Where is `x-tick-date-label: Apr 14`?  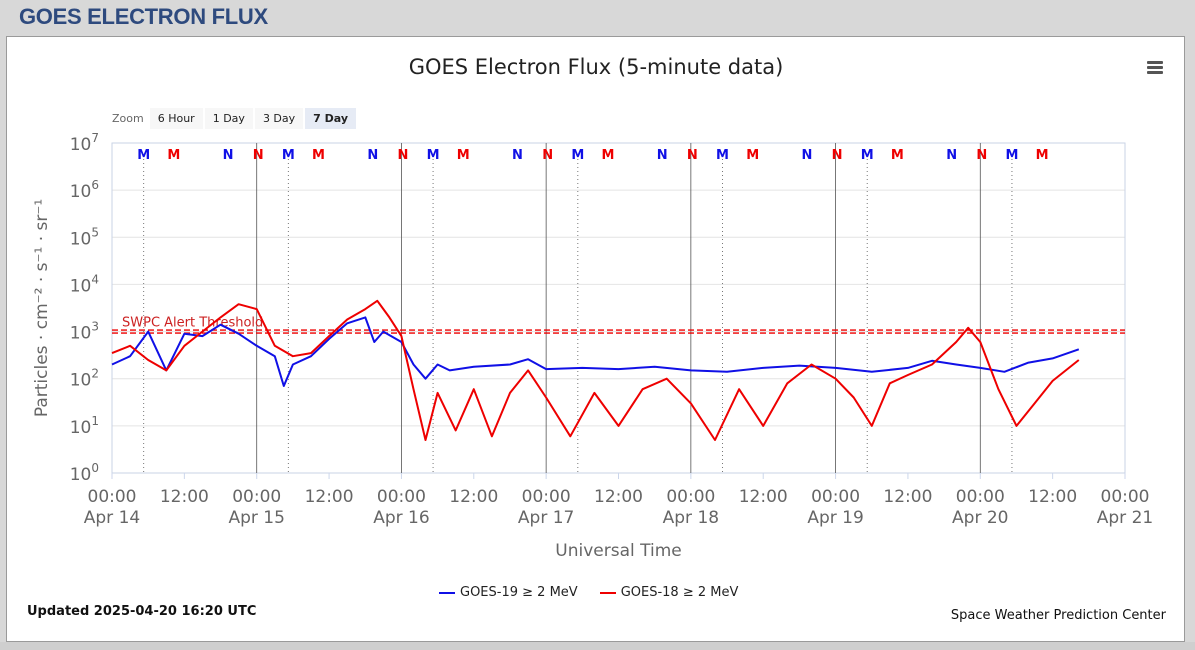 x-tick-date-label: Apr 14 is located at coordinates (112, 518).